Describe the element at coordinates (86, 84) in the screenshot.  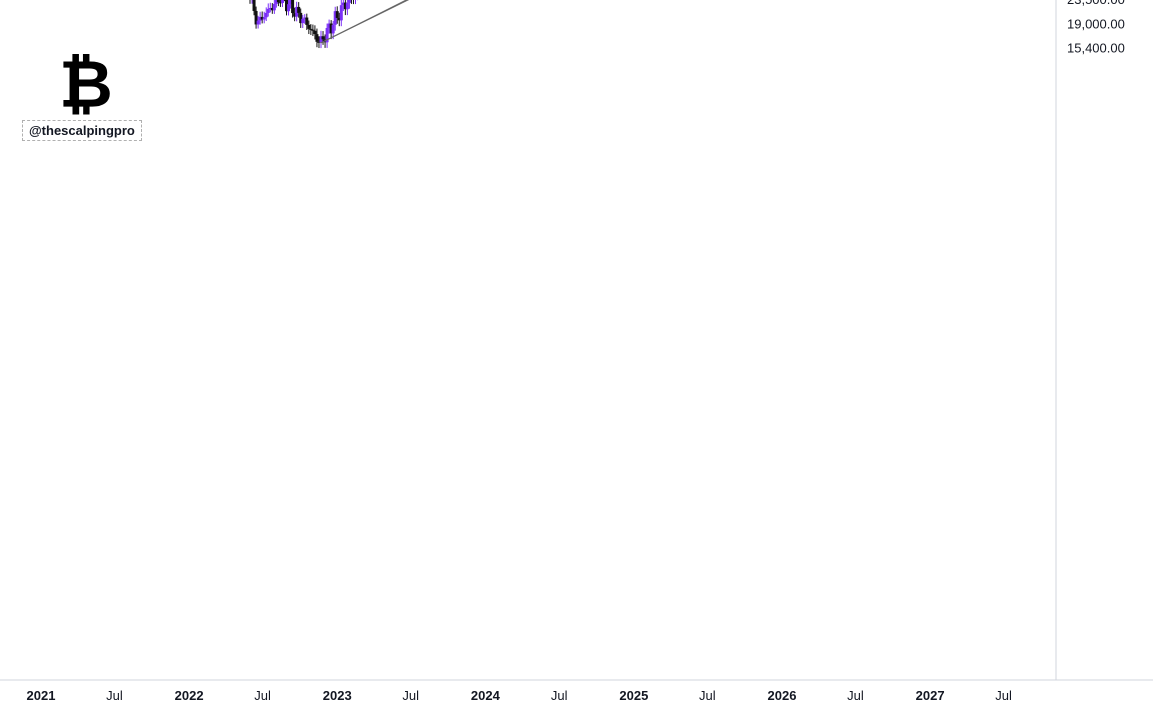
I see `bitcoin-icon: ₿` at that location.